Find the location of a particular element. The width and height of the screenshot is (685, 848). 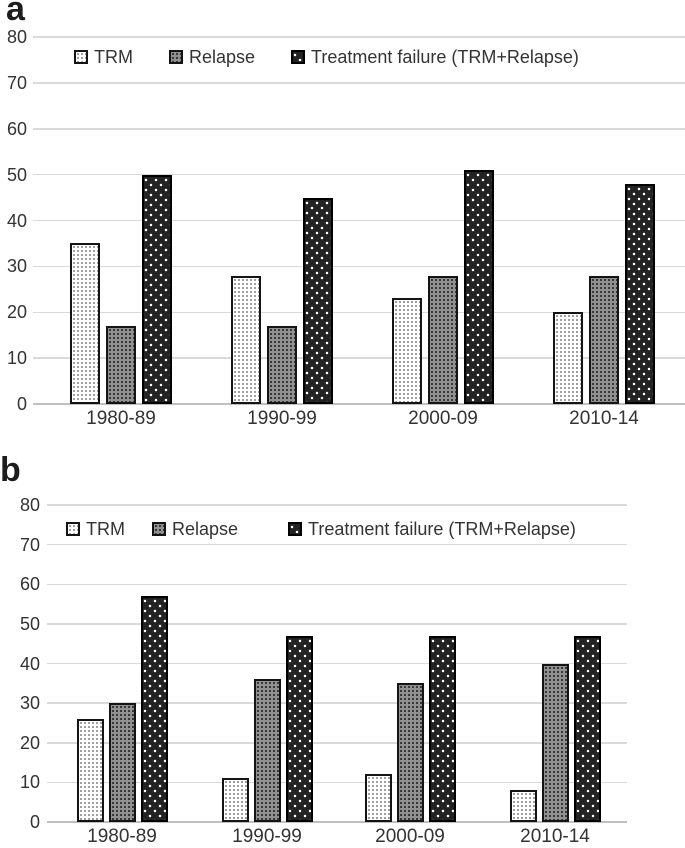

panel-b-label: b is located at coordinates (10, 470).